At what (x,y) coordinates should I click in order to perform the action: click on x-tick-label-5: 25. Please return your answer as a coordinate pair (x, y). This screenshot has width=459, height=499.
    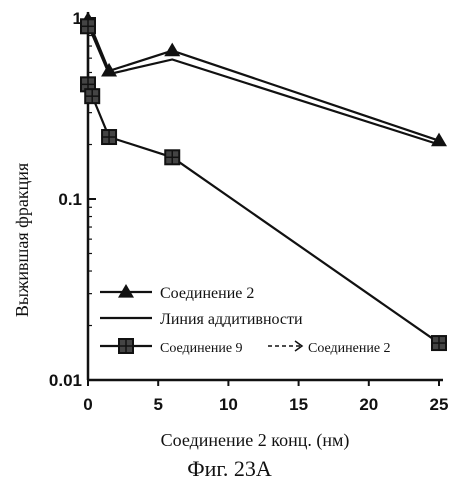
    Looking at the image, I should click on (439, 404).